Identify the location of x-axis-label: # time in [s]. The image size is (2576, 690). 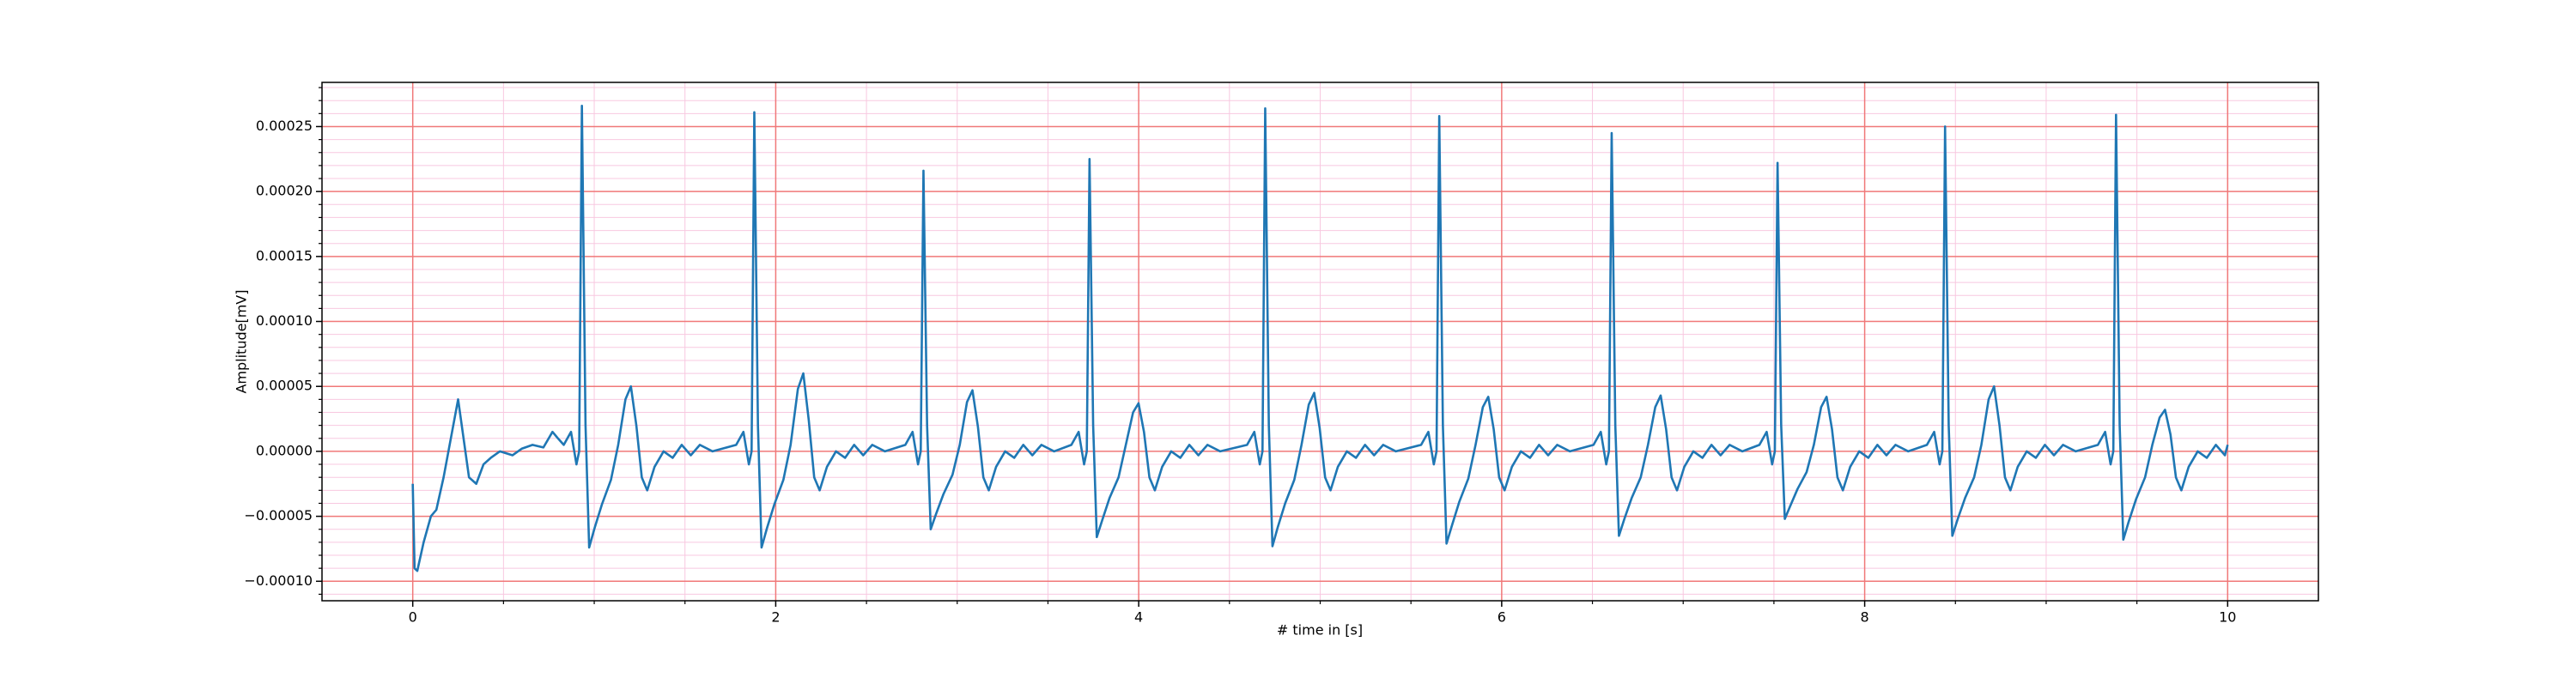
(1320, 630).